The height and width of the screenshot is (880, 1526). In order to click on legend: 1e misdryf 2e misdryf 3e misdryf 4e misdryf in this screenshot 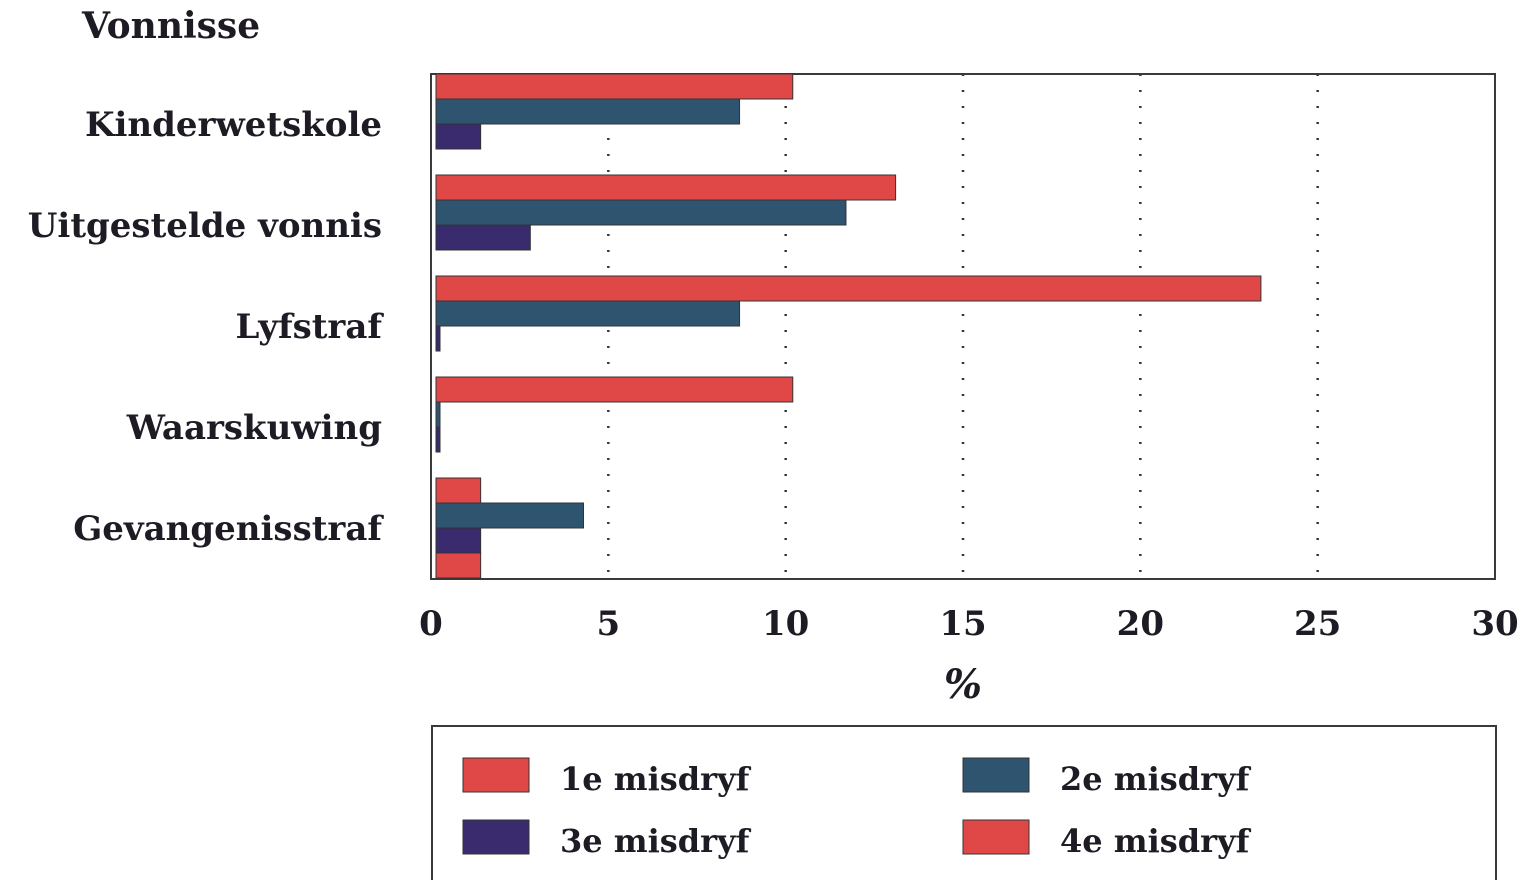, I will do `click(857, 808)`.